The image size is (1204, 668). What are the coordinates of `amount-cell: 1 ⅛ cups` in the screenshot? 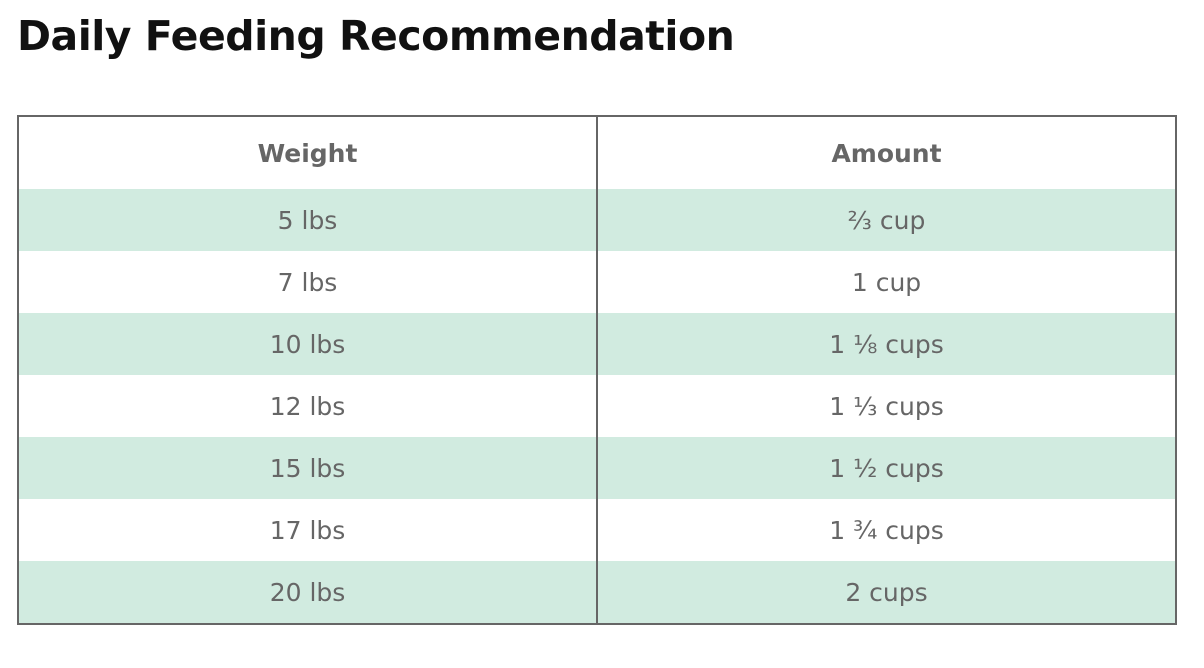 It's located at (886, 344).